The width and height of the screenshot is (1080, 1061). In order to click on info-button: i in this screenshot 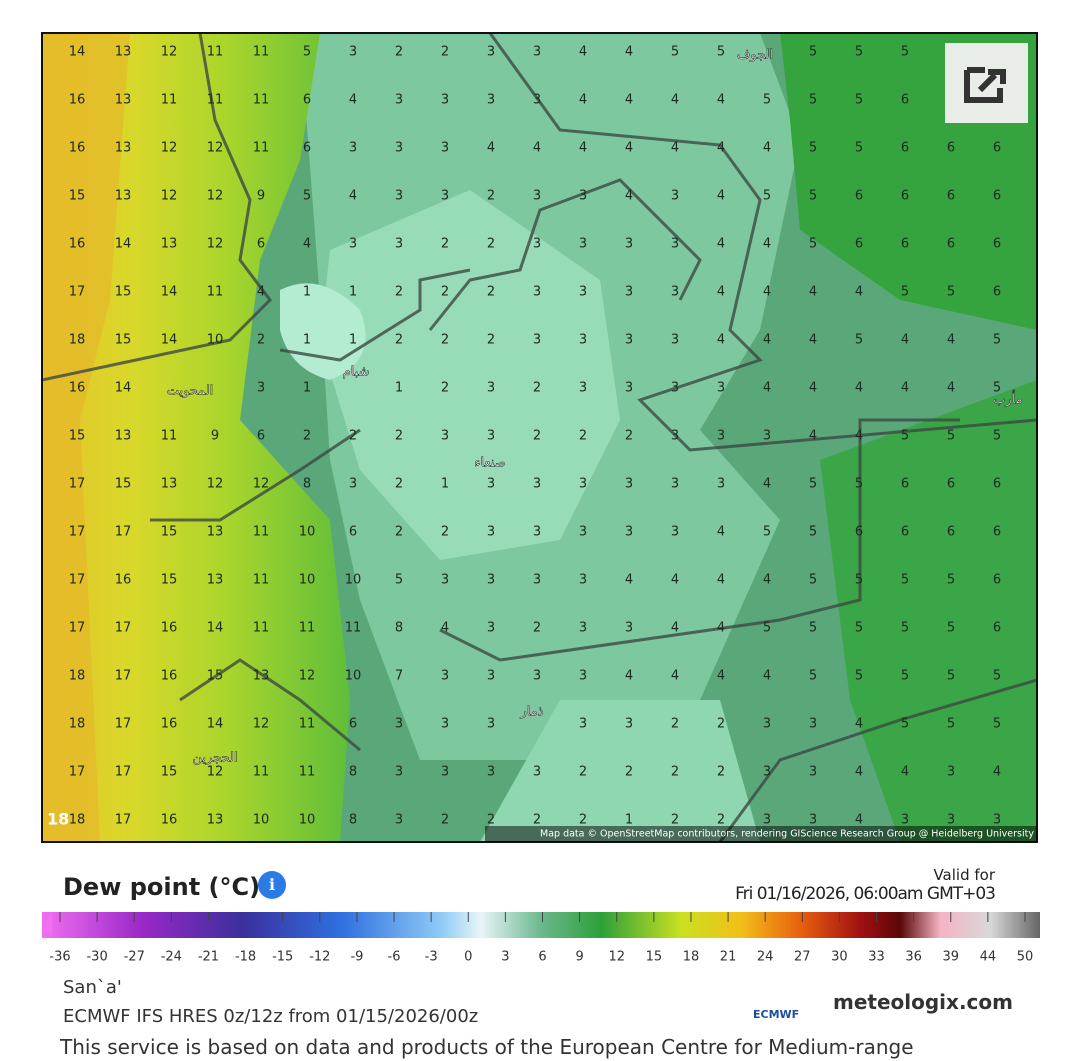, I will do `click(272, 885)`.